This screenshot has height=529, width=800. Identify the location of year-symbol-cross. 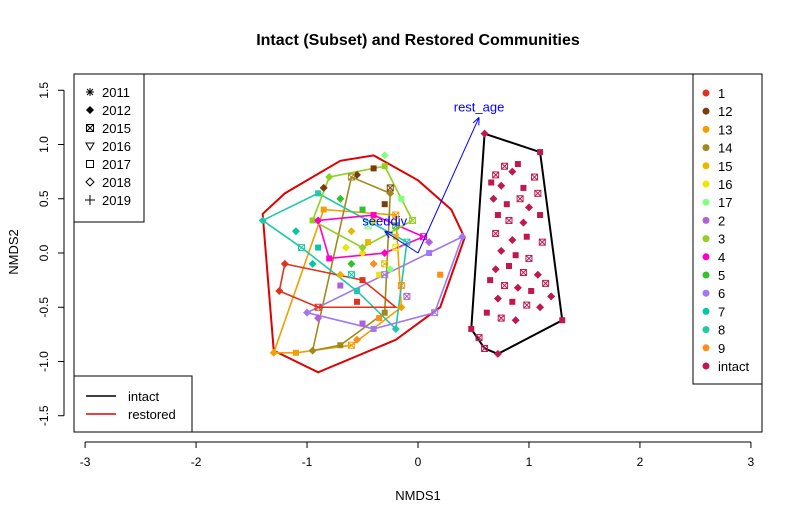
(90, 128).